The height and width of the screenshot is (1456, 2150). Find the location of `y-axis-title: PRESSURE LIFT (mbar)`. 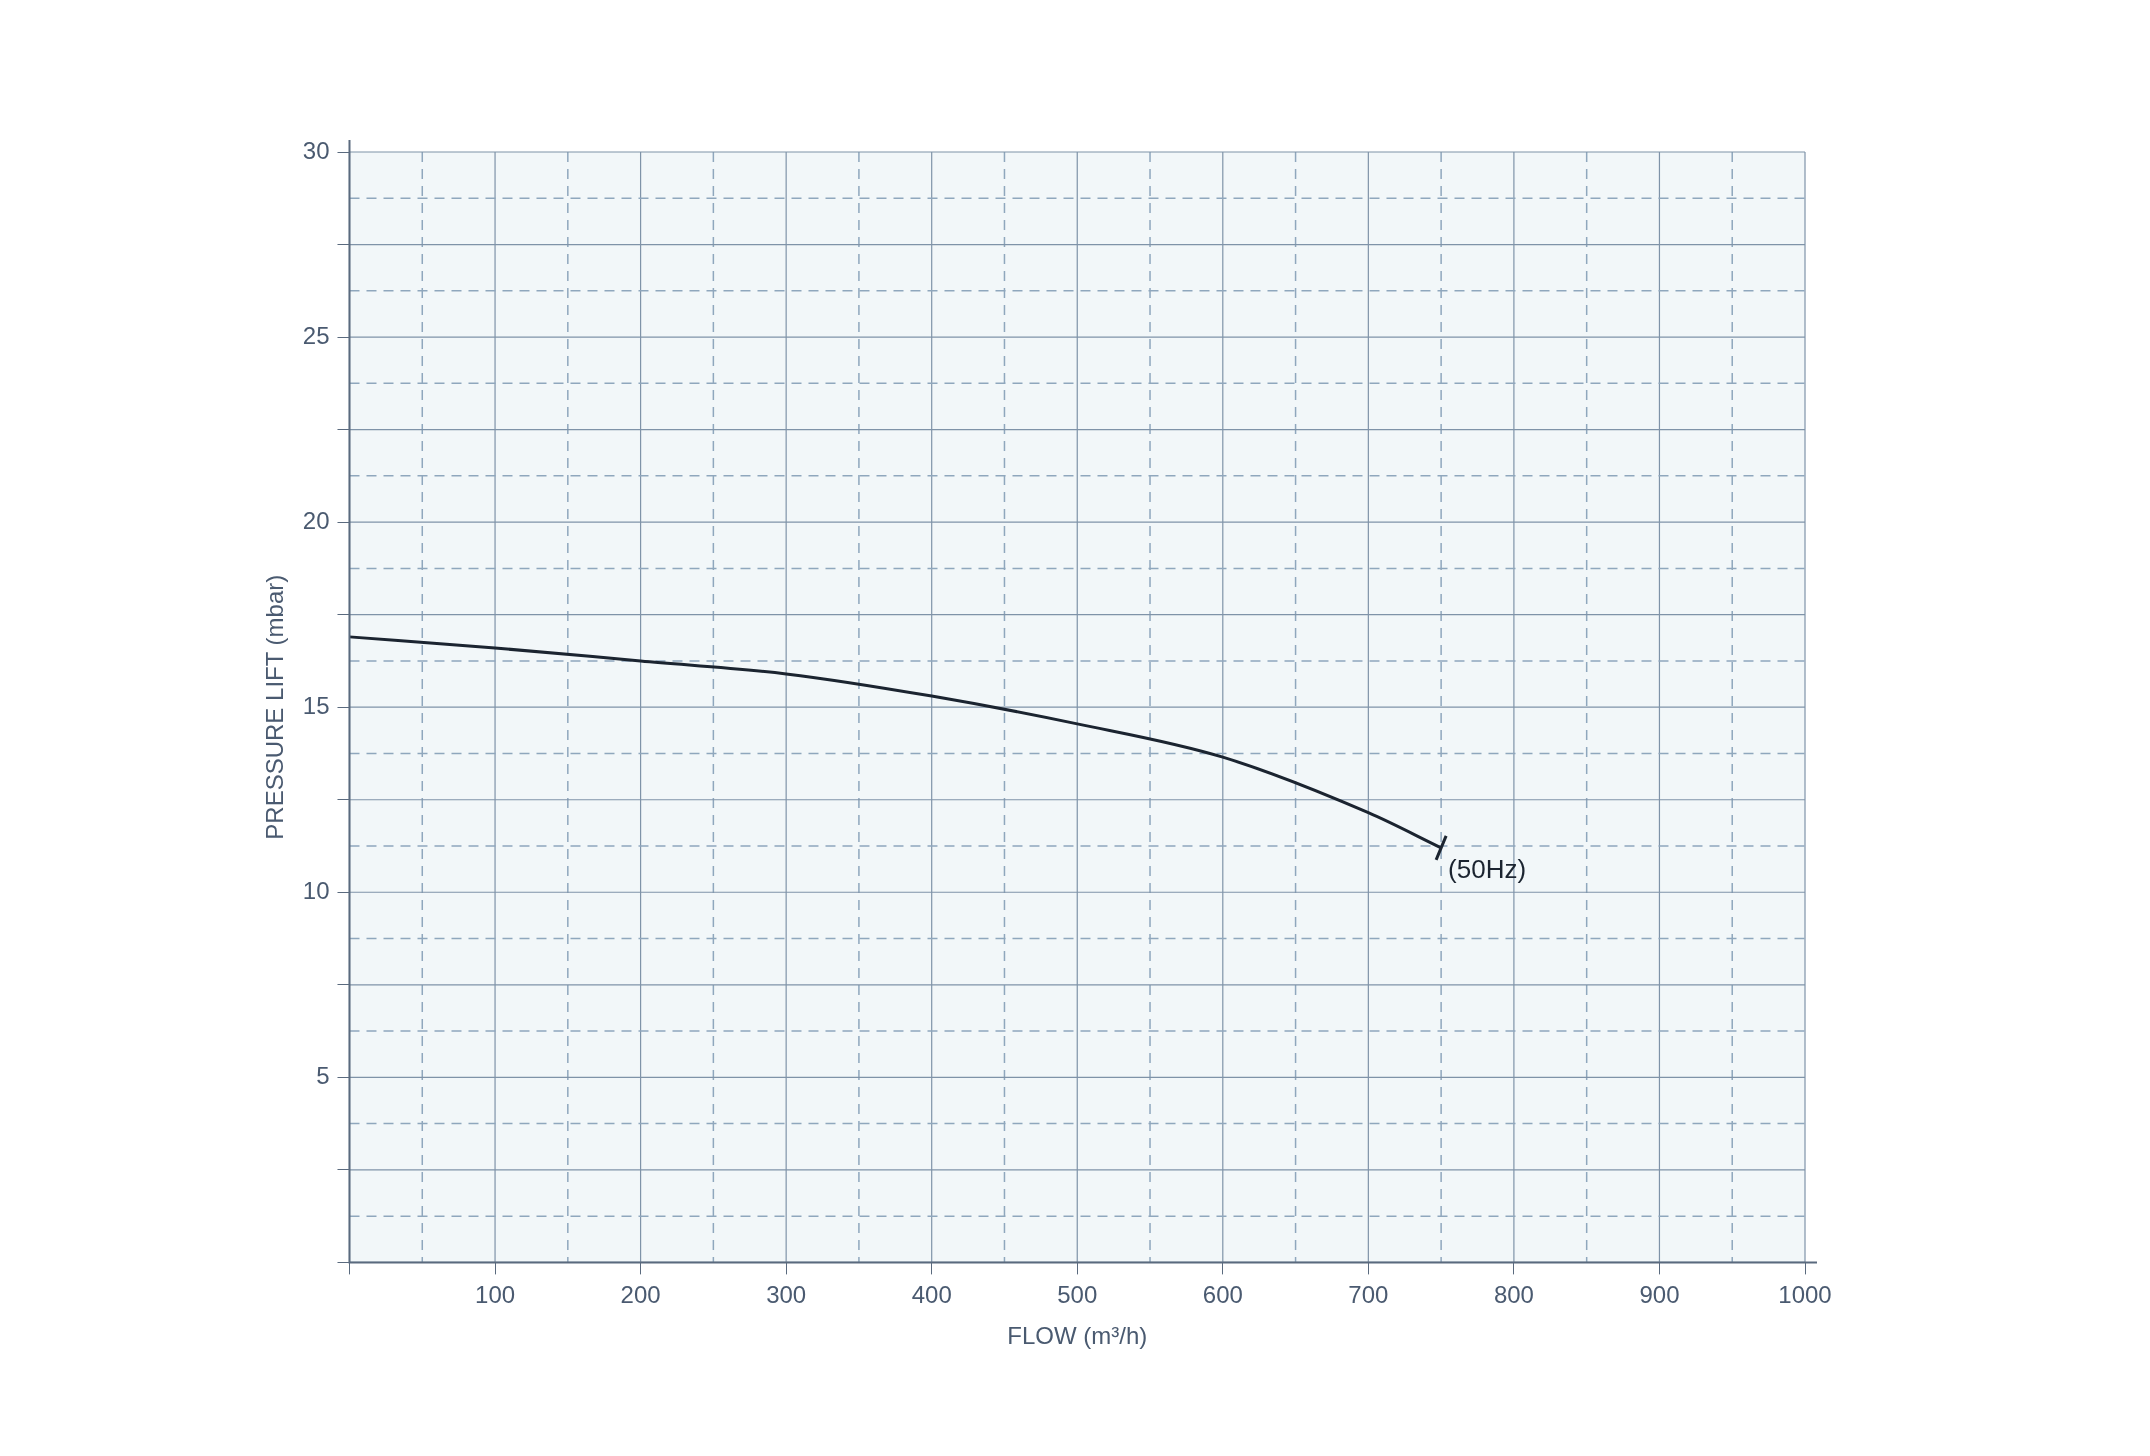

y-axis-title: PRESSURE LIFT (mbar) is located at coordinates (275, 707).